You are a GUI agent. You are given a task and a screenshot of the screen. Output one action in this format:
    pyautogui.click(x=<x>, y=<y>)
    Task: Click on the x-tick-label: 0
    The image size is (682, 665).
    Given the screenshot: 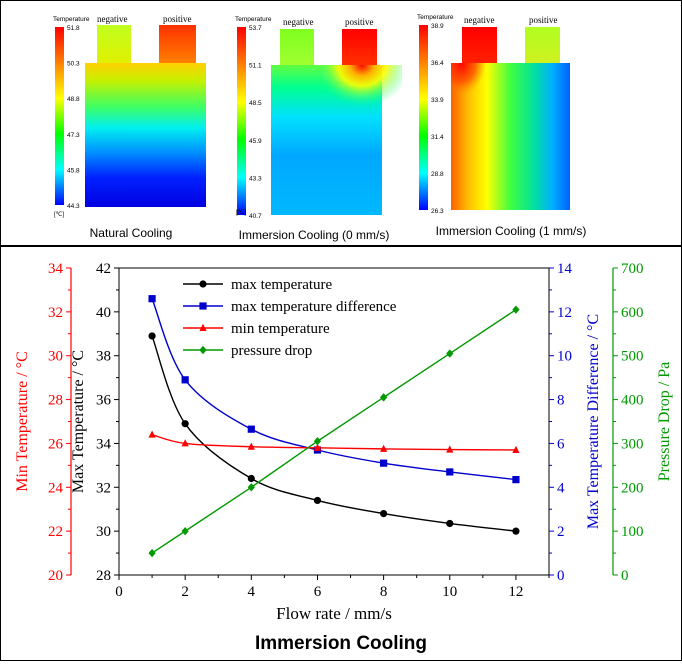 What is the action you would take?
    pyautogui.click(x=119, y=592)
    